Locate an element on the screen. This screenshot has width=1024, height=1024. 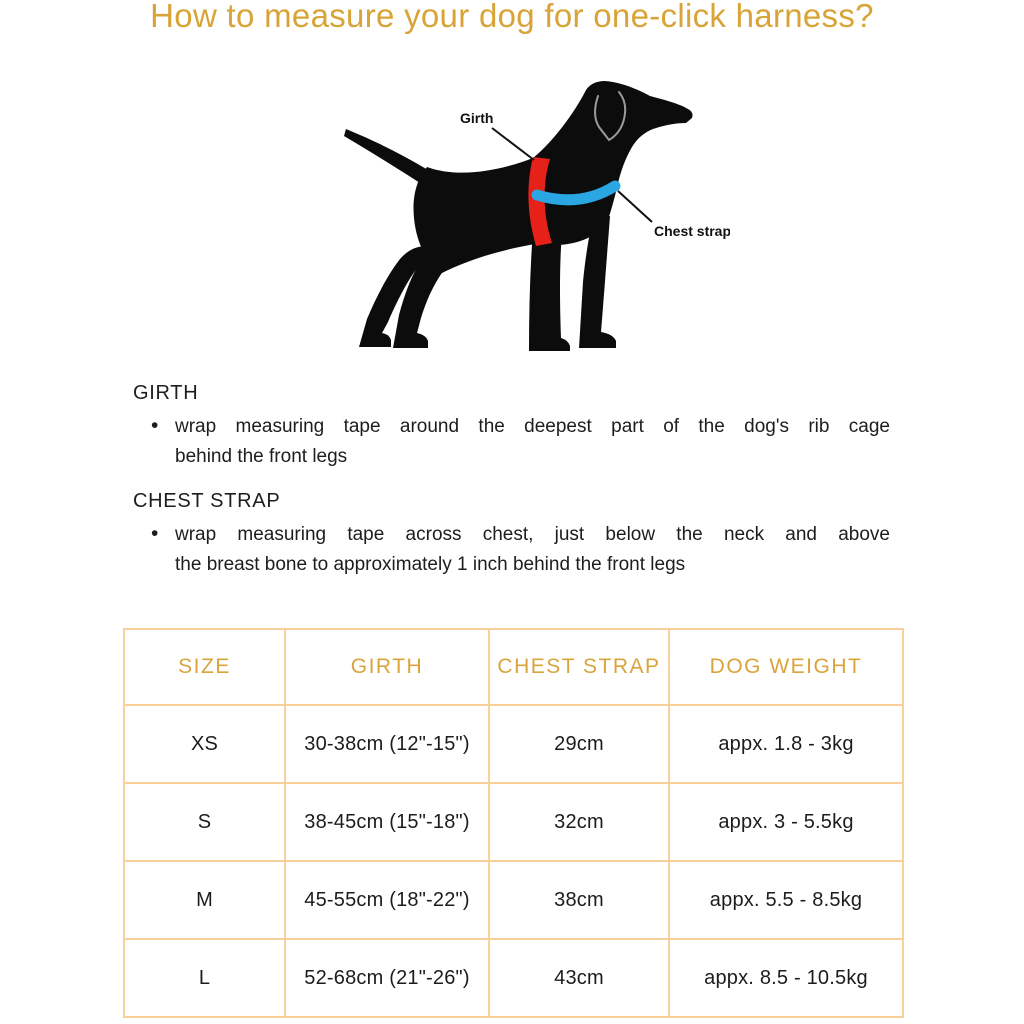
column-header-girth: GIRTH is located at coordinates (387, 667).